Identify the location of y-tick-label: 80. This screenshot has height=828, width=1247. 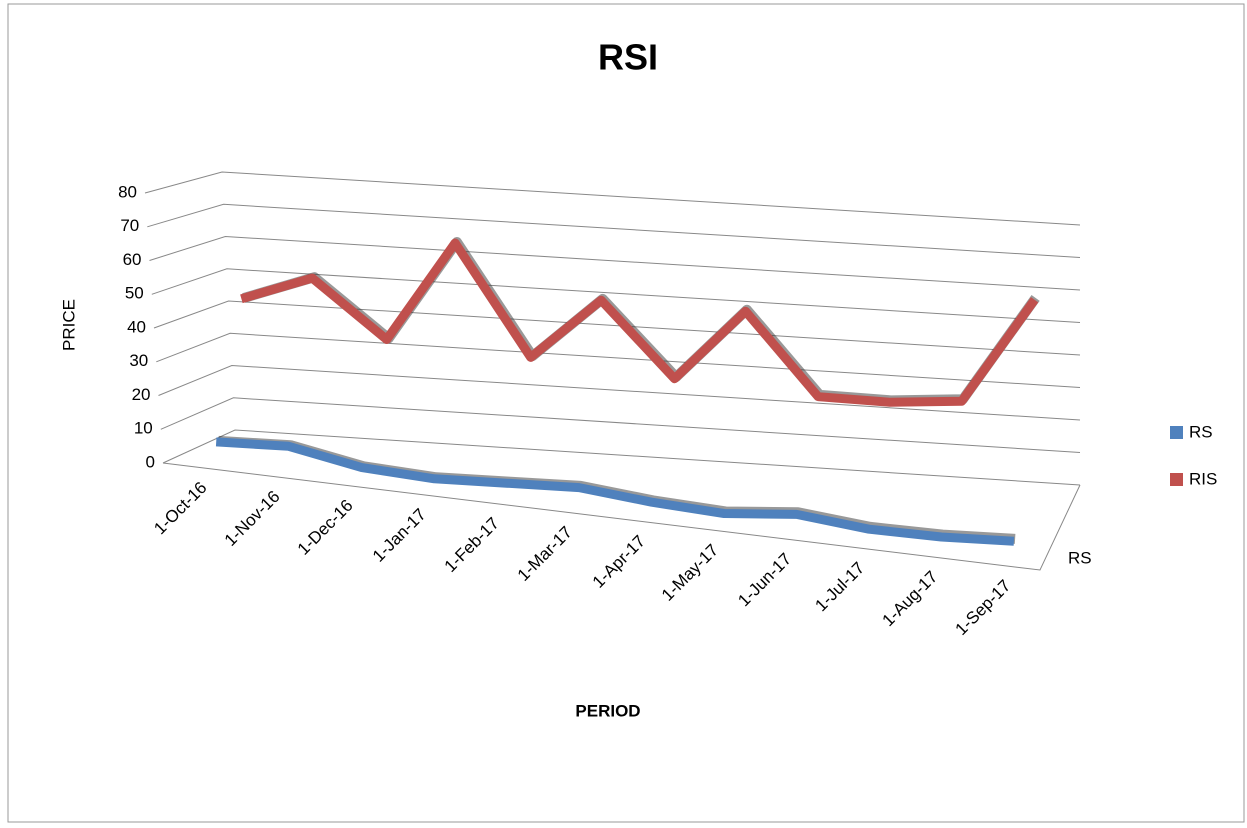
(127, 191).